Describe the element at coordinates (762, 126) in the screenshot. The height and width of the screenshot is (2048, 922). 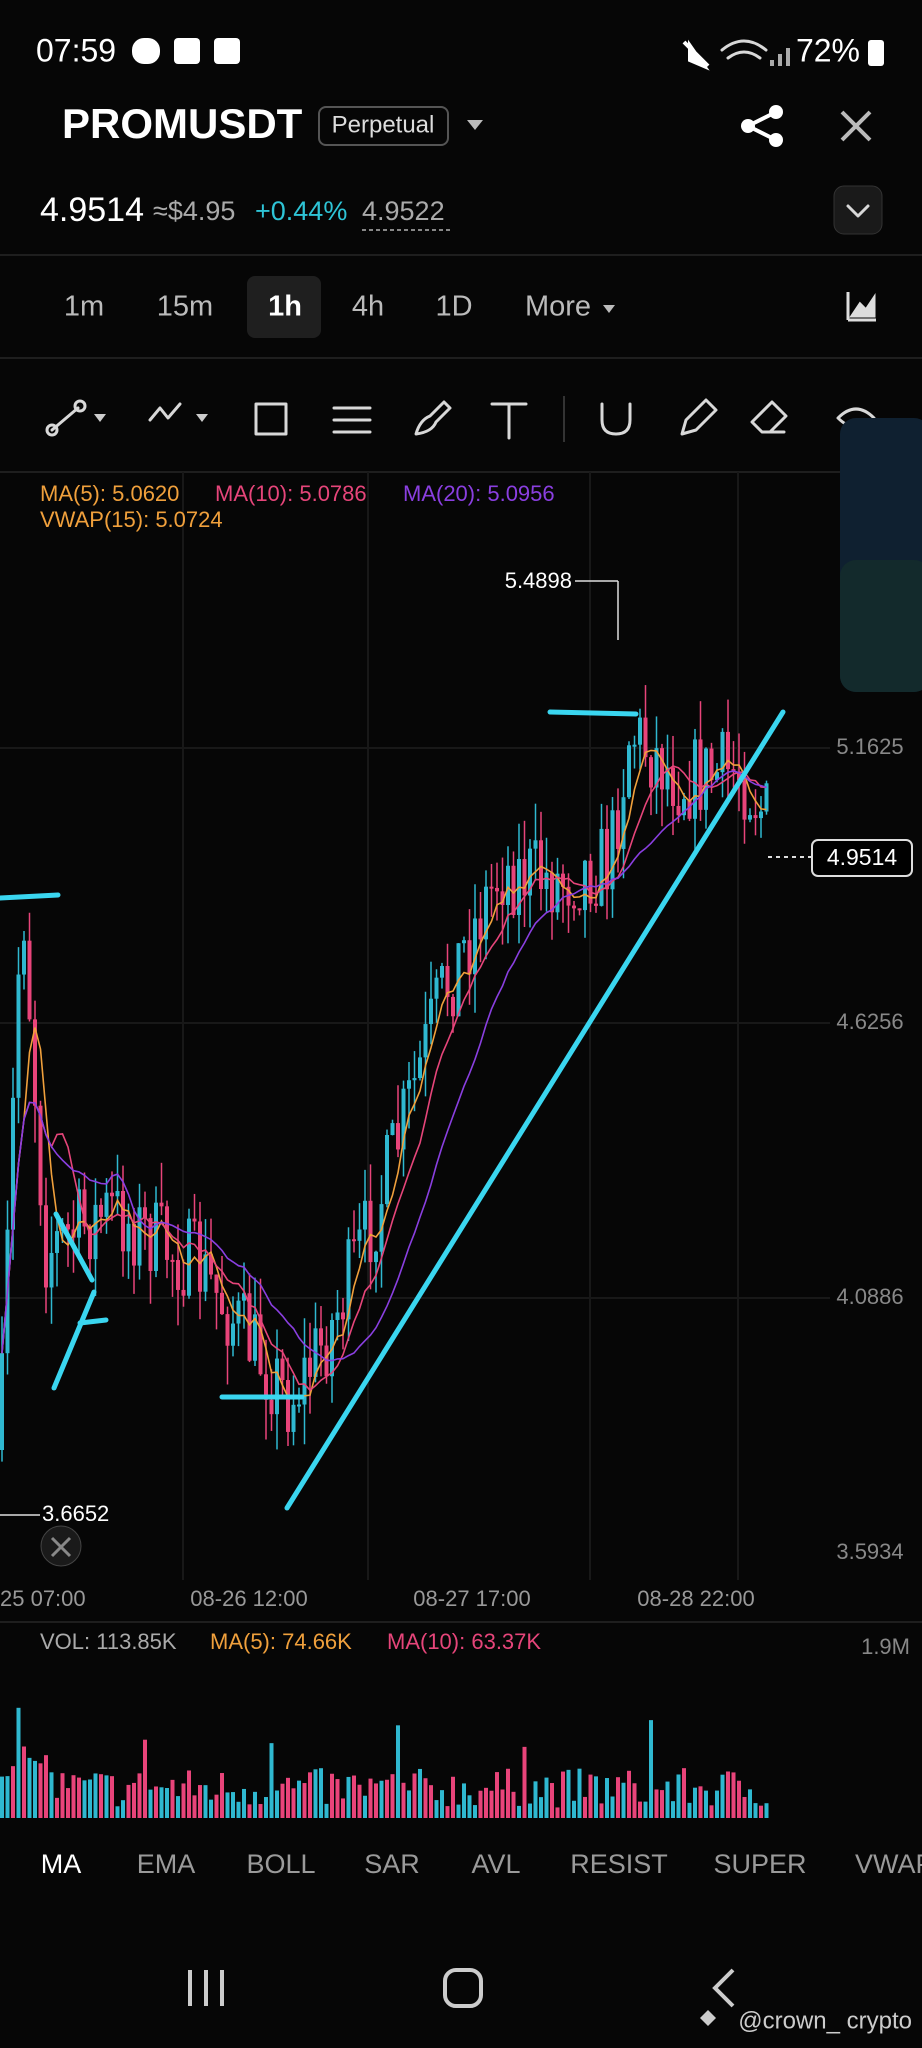
I see `share-button` at that location.